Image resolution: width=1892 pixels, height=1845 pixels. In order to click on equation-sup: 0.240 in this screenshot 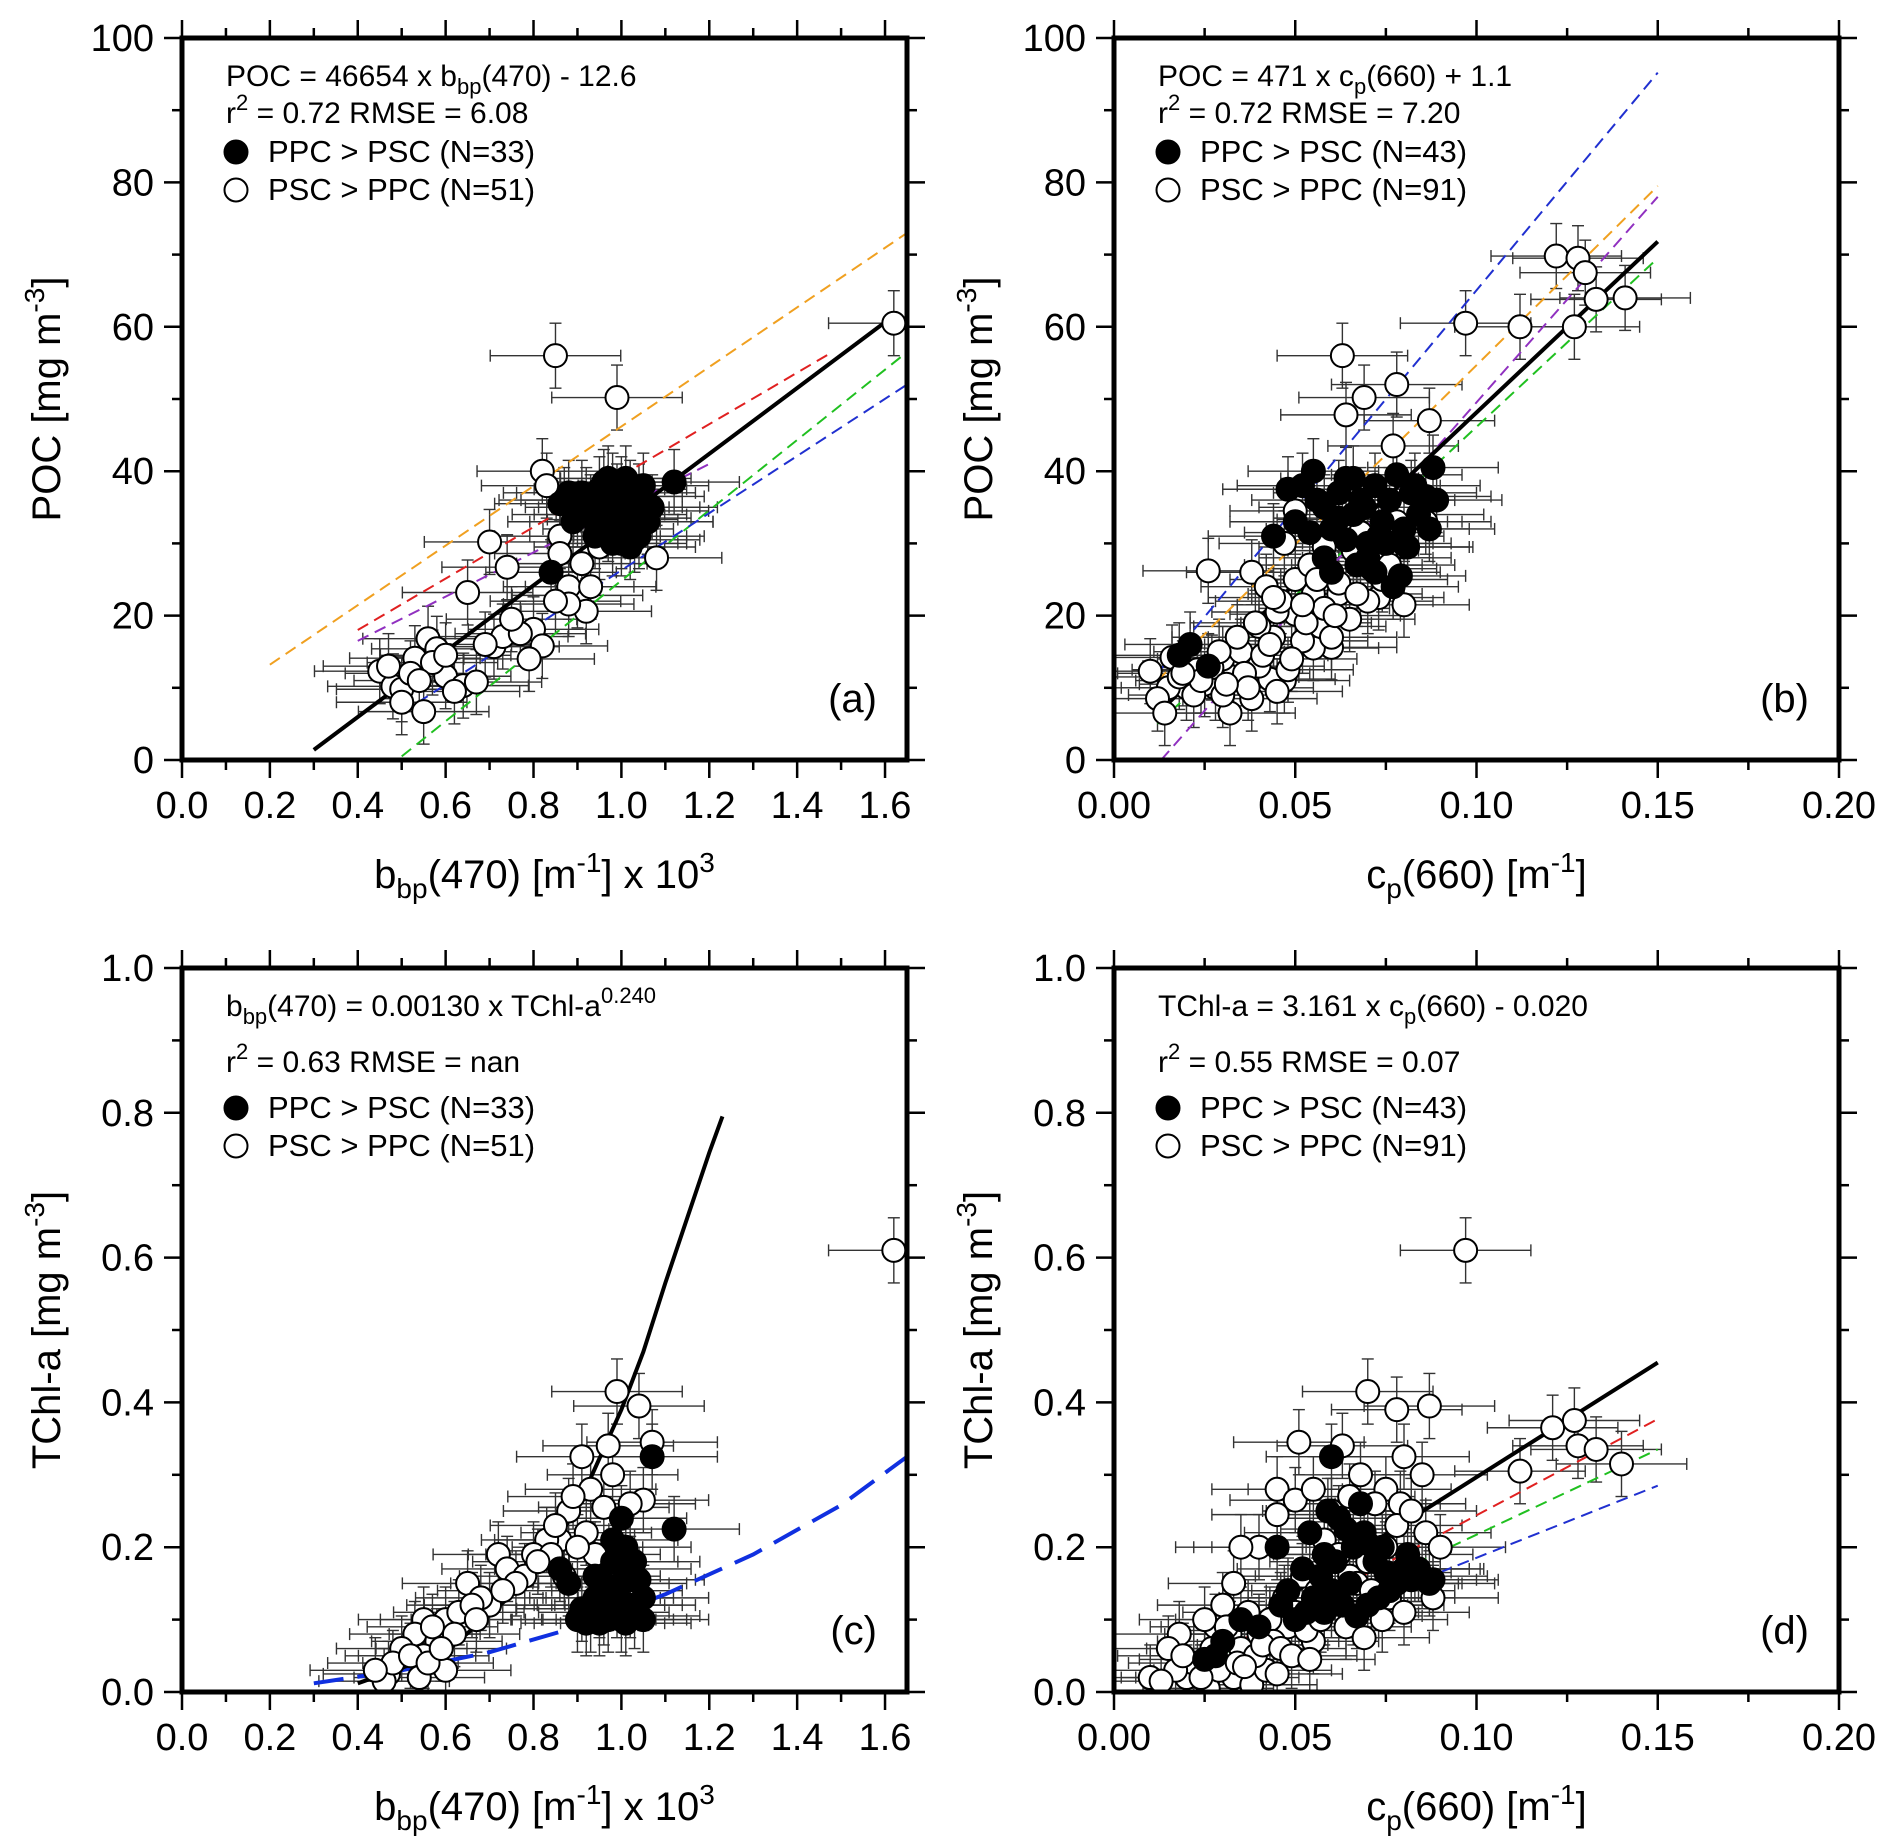, I will do `click(628, 995)`.